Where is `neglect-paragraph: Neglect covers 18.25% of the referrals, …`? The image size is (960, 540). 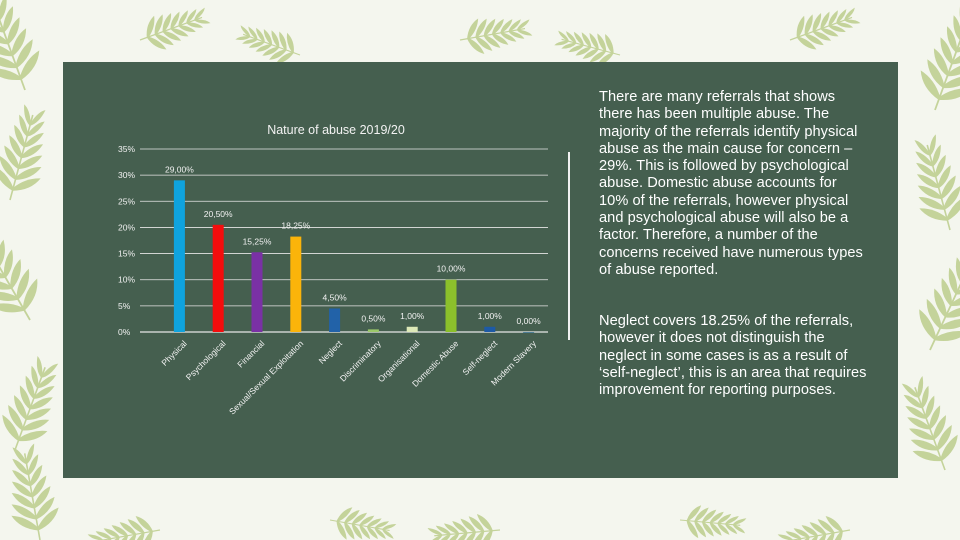
neglect-paragraph: Neglect covers 18.25% of the referrals, … is located at coordinates (733, 356).